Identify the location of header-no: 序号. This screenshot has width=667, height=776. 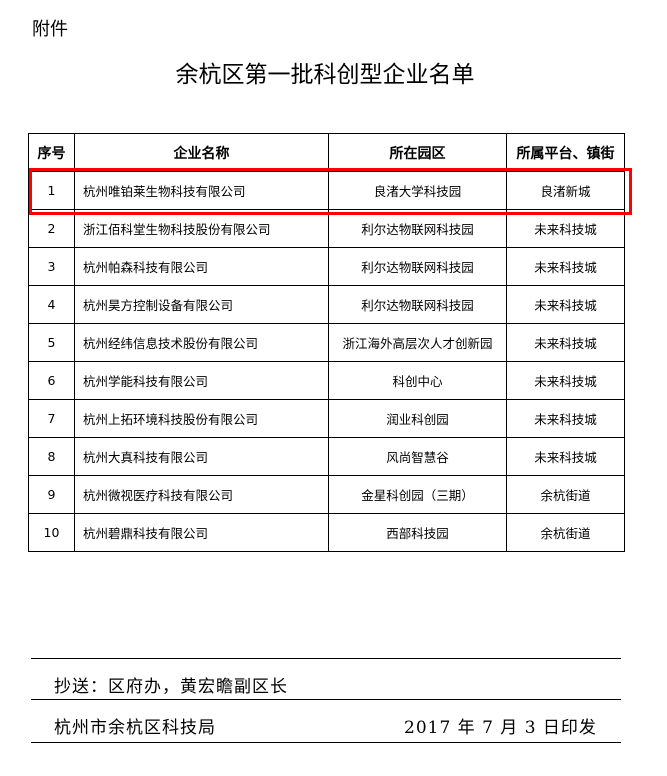
(51, 152).